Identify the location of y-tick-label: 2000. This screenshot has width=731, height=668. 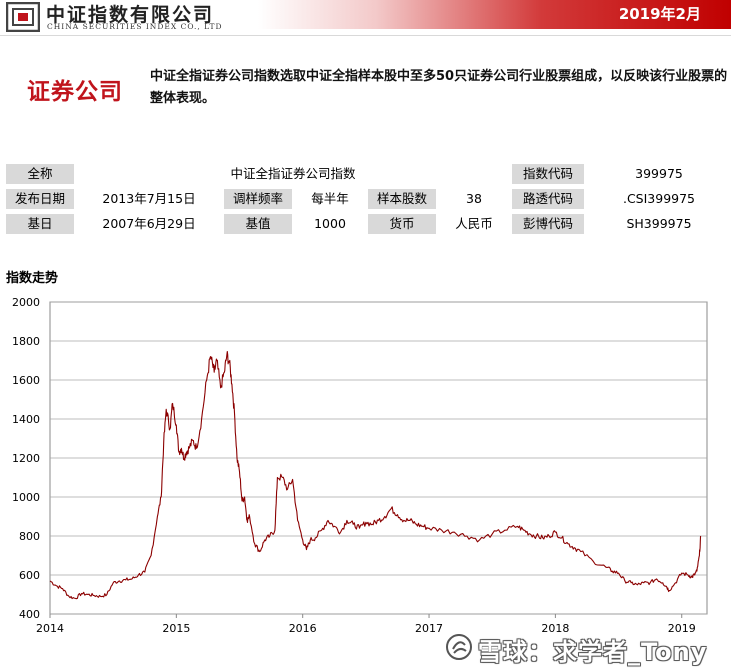
(26, 302).